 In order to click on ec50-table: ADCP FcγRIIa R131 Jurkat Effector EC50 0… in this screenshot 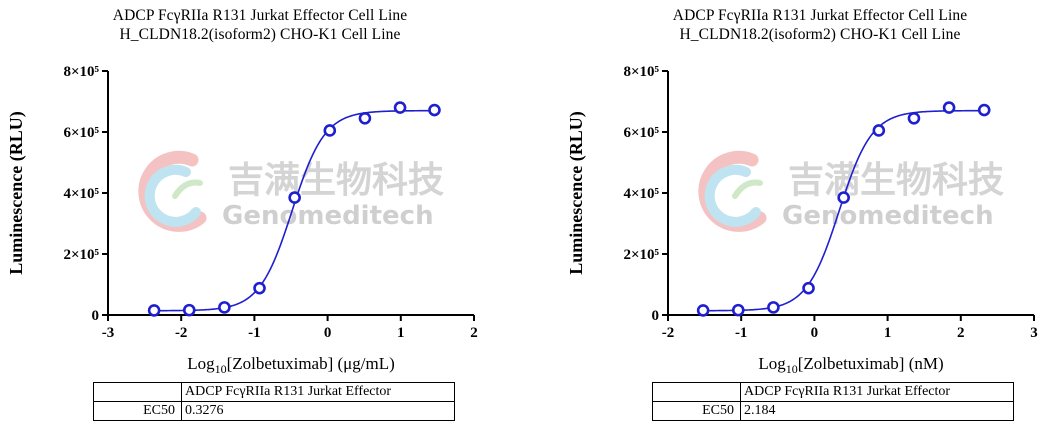, I will do `click(274, 401)`.